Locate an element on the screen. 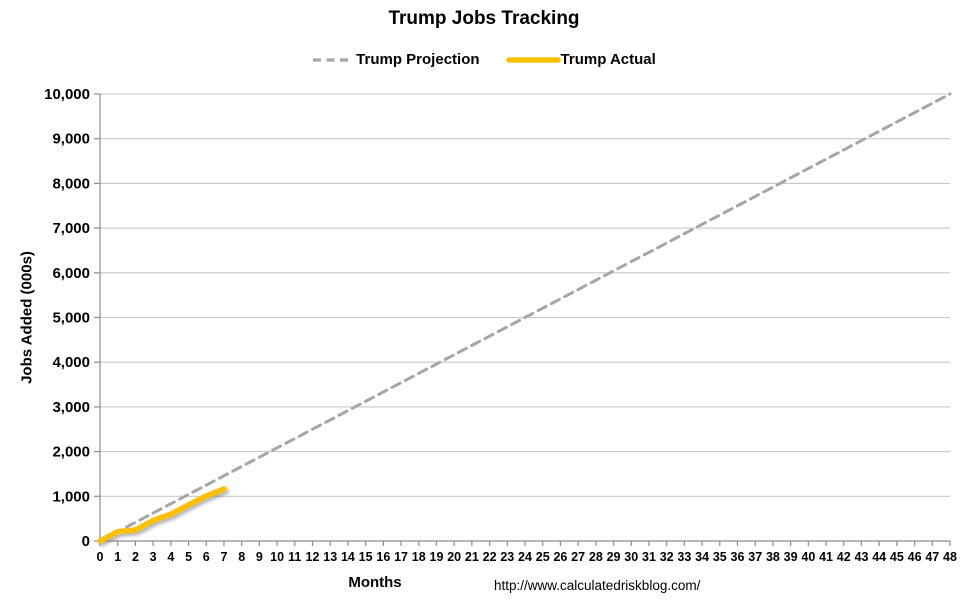  x-tick-label: 45 is located at coordinates (897, 557).